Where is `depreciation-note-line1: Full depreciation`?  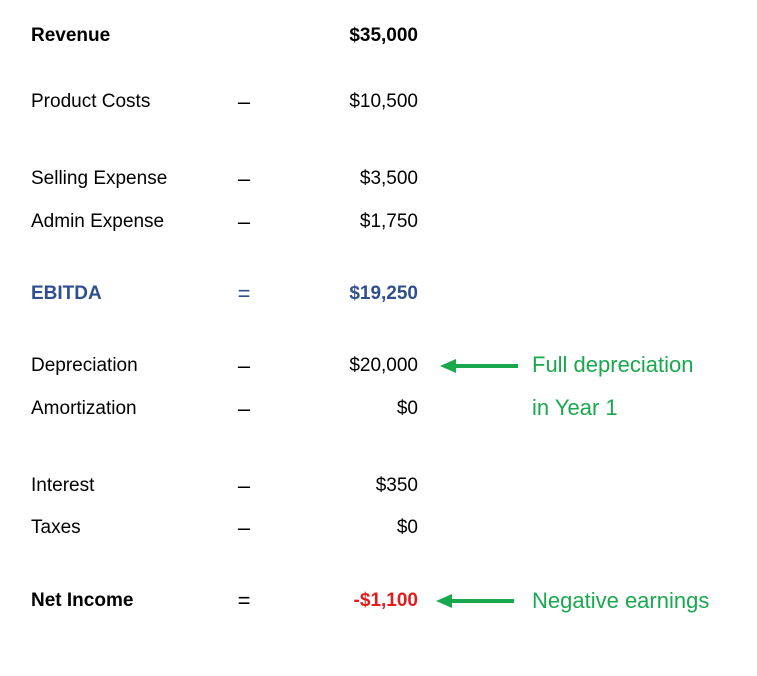
depreciation-note-line1: Full depreciation is located at coordinates (613, 364).